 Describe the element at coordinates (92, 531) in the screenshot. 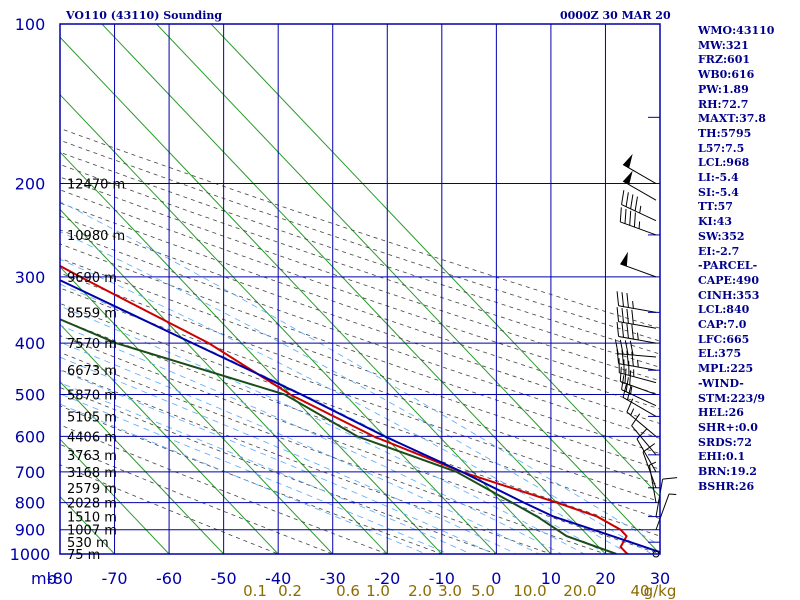

I see `height-label: 1007 m` at that location.